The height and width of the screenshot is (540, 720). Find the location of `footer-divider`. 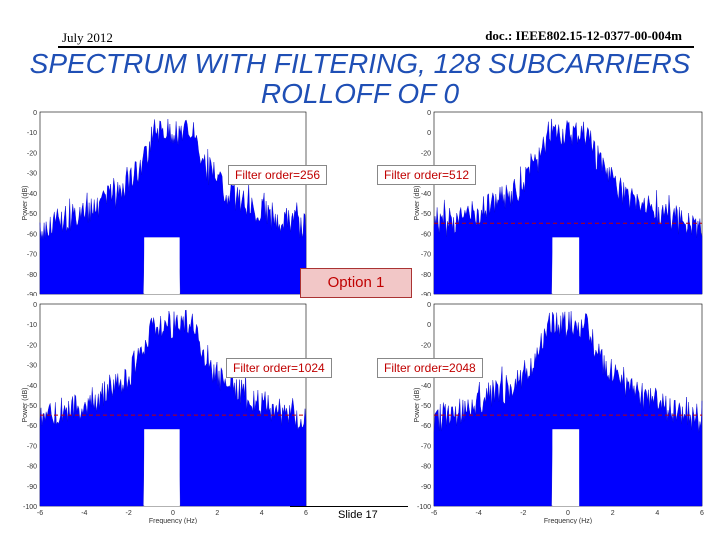

footer-divider is located at coordinates (349, 506).